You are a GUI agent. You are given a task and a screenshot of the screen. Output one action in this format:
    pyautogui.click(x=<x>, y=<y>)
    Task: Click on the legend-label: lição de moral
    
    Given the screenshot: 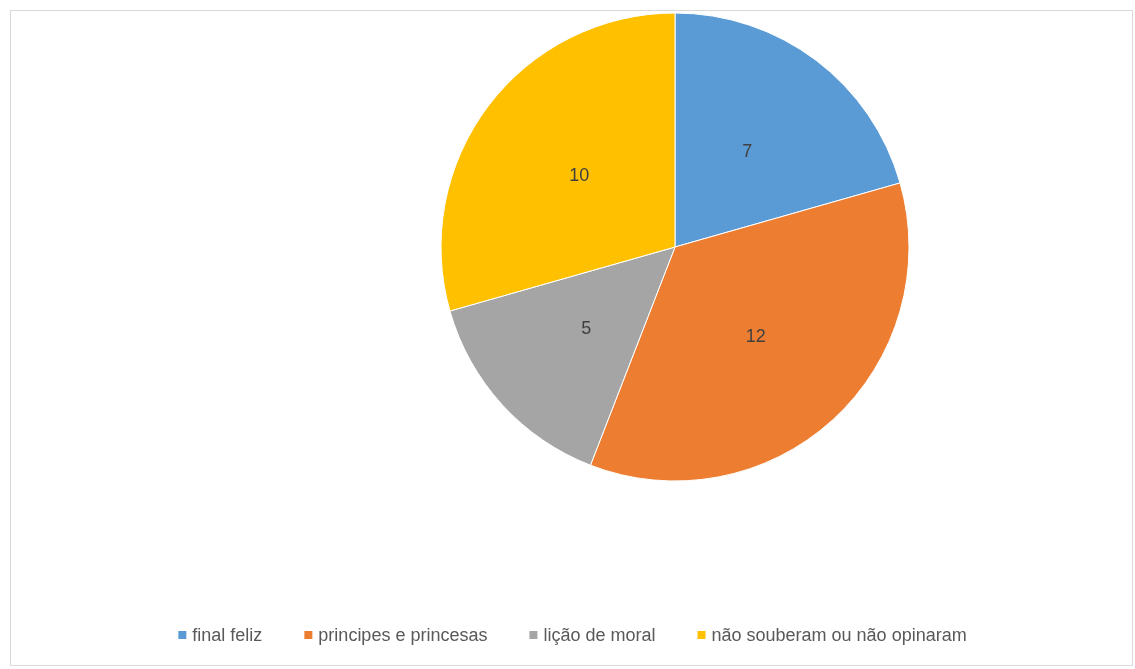 What is the action you would take?
    pyautogui.click(x=599, y=635)
    